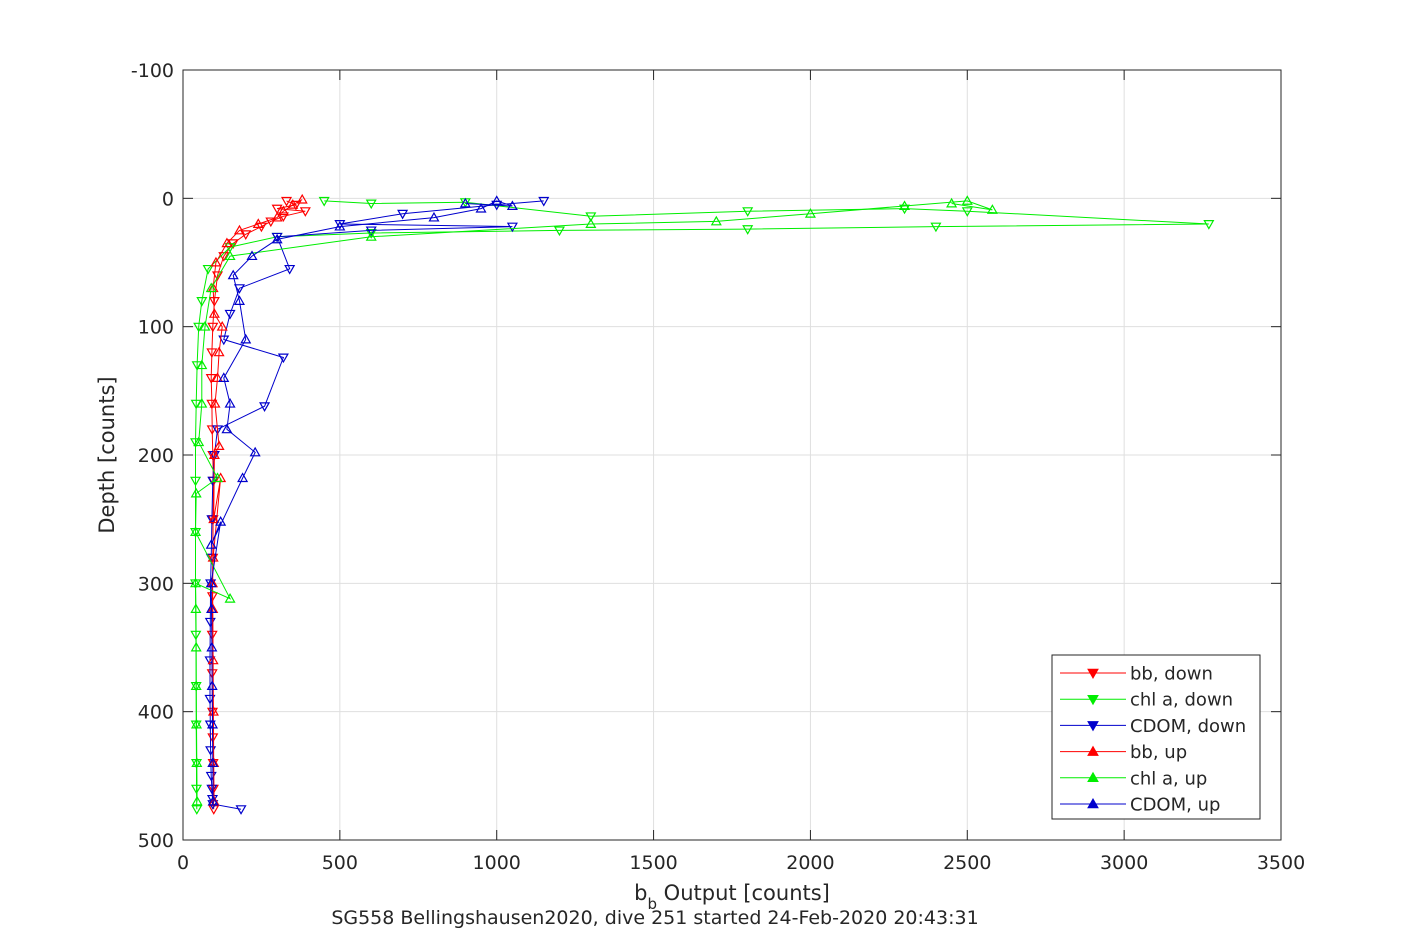 This screenshot has height=945, width=1417. I want to click on x-tick-label: 2500, so click(967, 863).